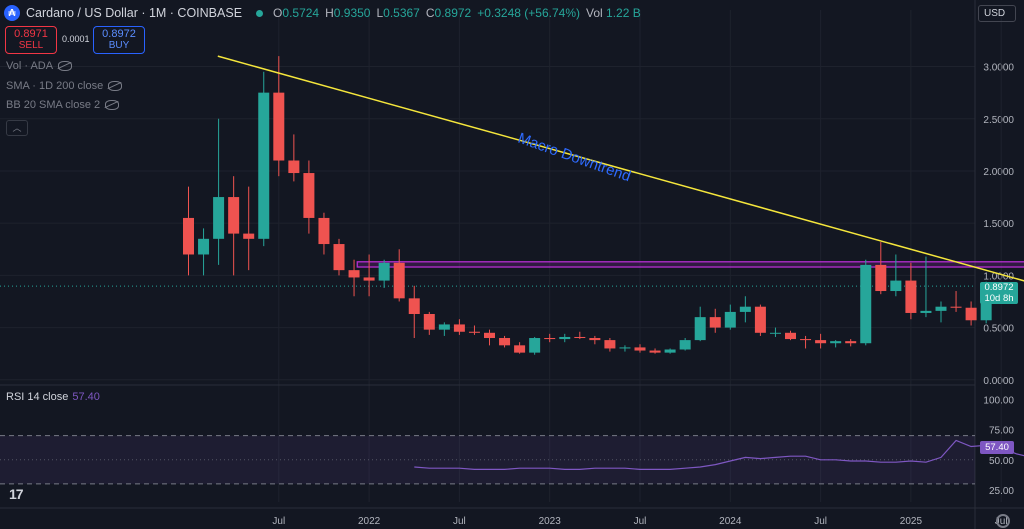 Image resolution: width=1024 pixels, height=529 pixels. I want to click on sell-button: 0.8971 SELL, so click(31, 40).